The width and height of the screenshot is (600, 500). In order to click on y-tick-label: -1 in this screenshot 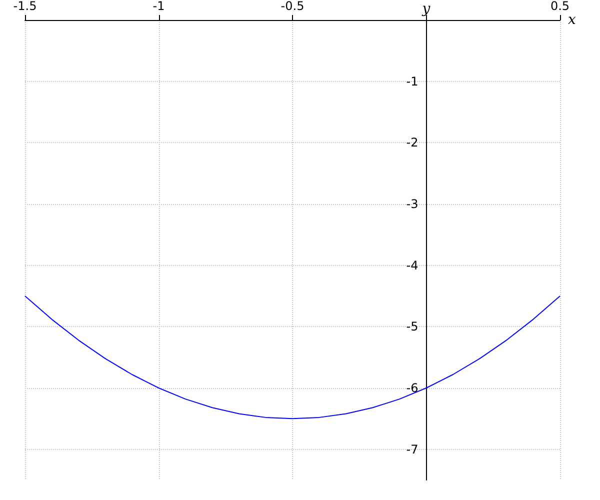, I will do `click(412, 81)`.